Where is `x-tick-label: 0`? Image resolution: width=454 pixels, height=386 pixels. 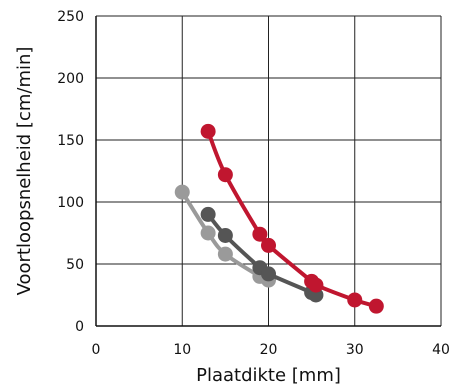
x-tick-label: 0 is located at coordinates (96, 350).